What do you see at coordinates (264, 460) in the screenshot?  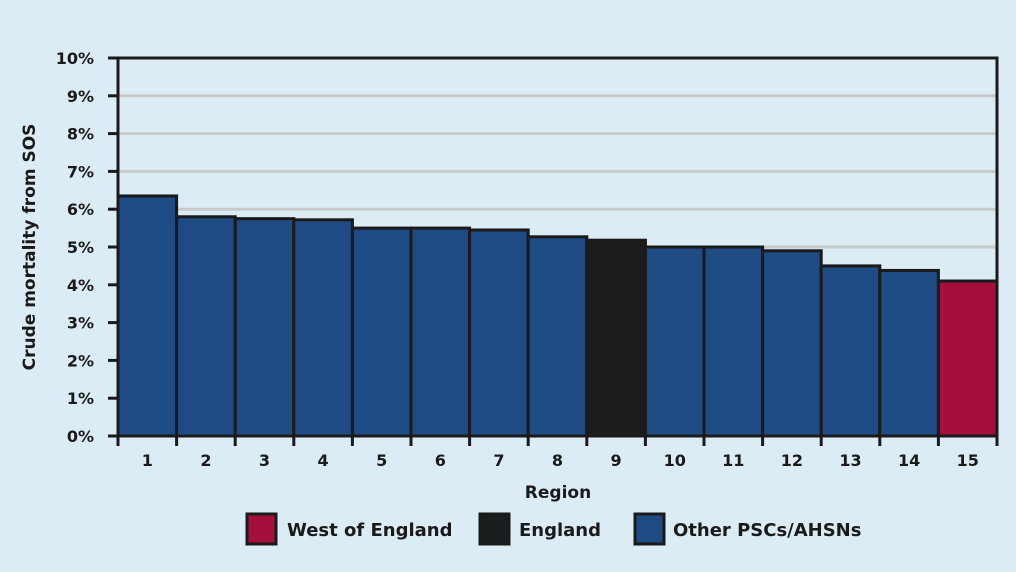 I see `x-tick-label: 3` at bounding box center [264, 460].